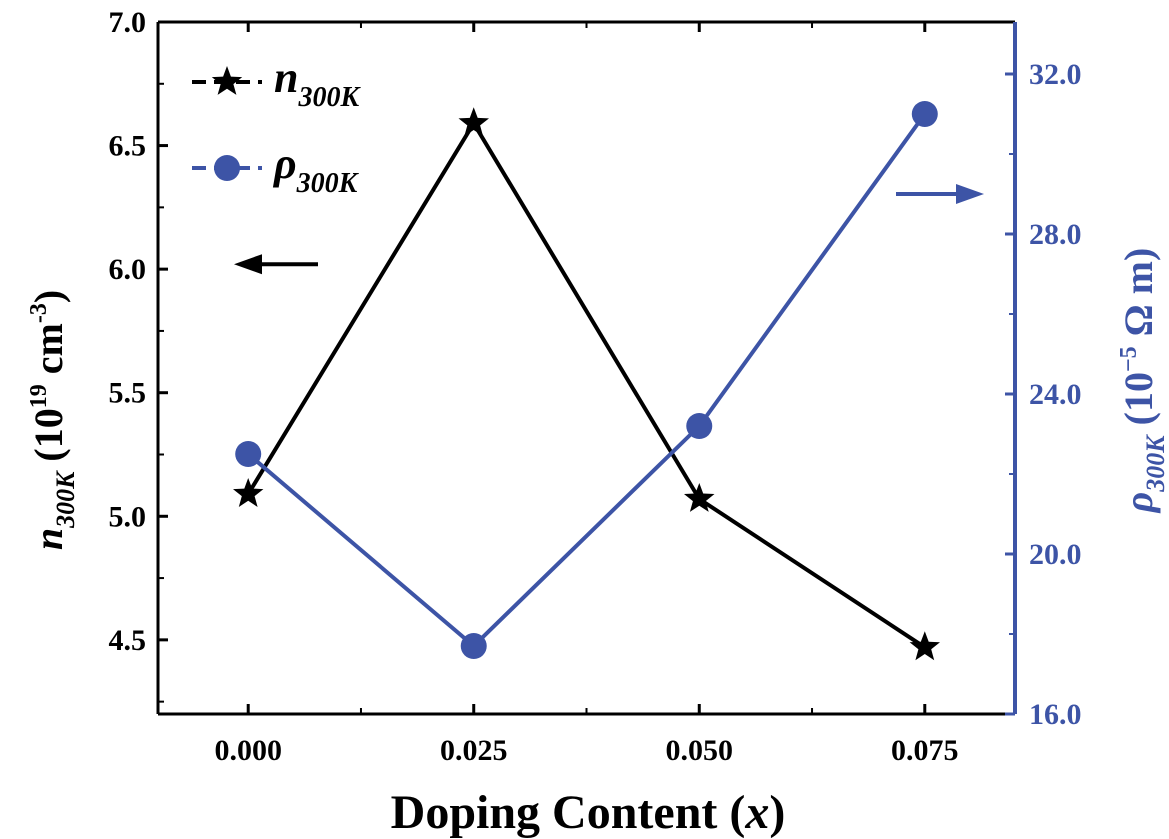 The image size is (1169, 839). I want to click on legend-item: ρ300K, so click(276, 169).